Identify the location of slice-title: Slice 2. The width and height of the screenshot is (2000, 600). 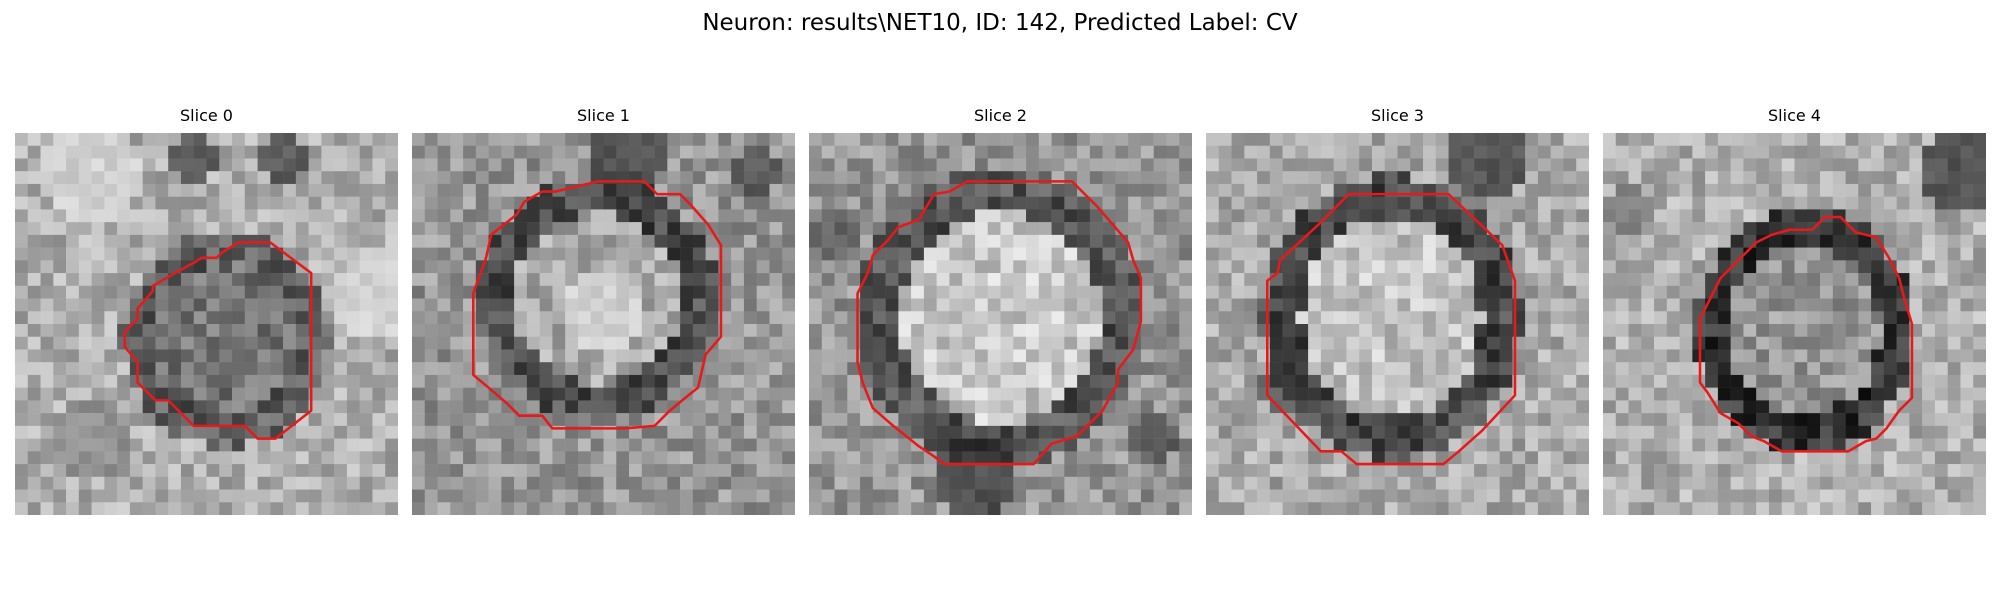
(1000, 115).